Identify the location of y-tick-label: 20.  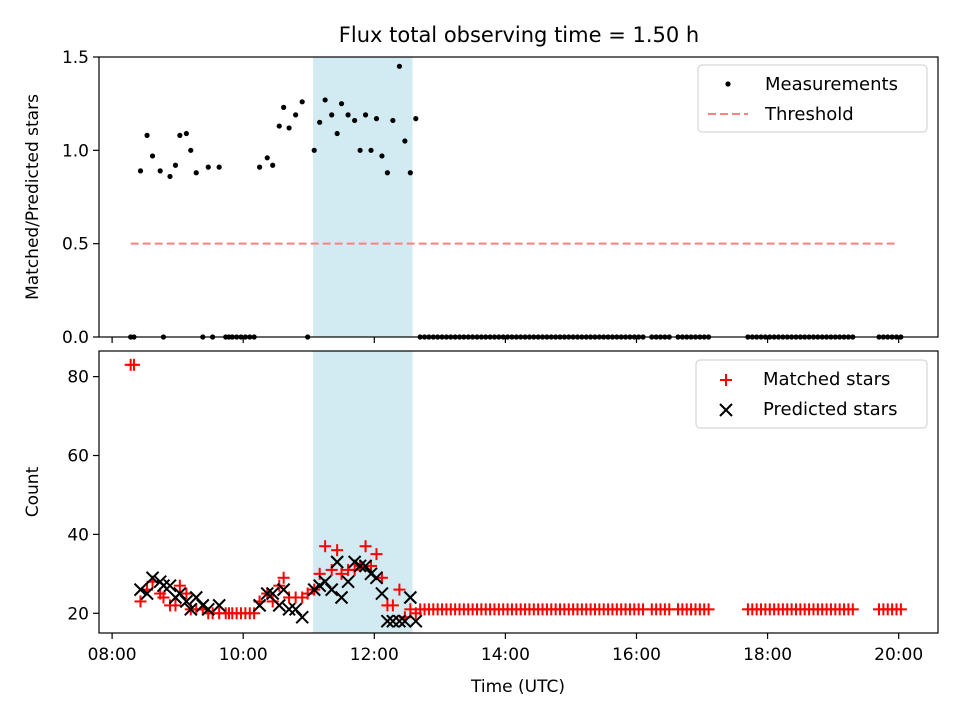
(78, 614).